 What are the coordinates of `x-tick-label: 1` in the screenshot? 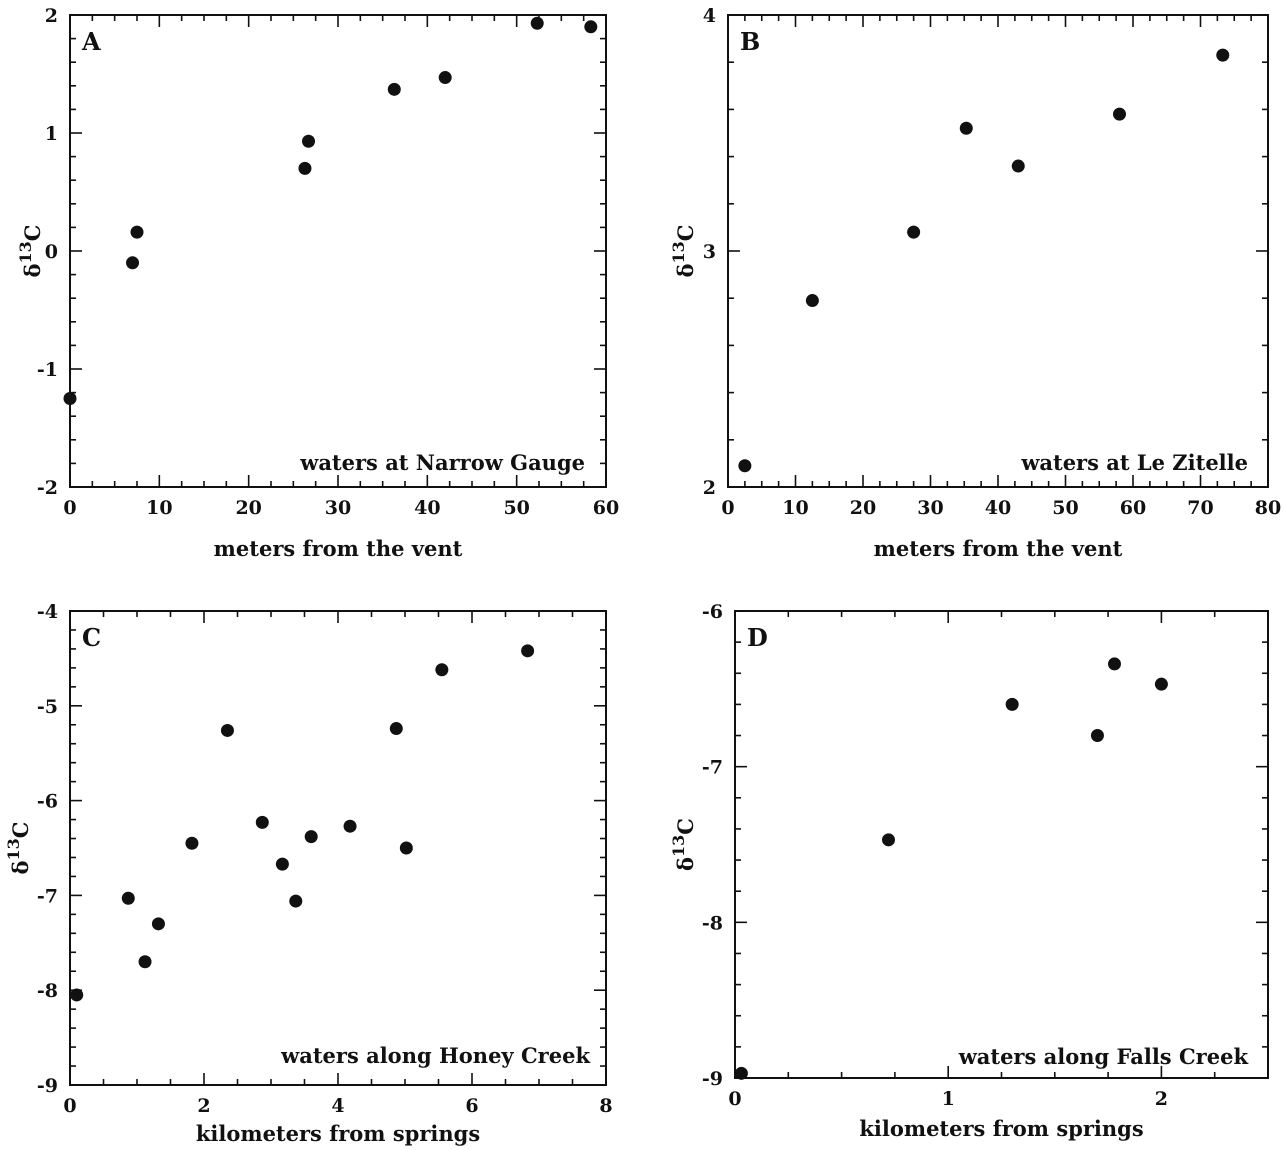 It's located at (948, 1099).